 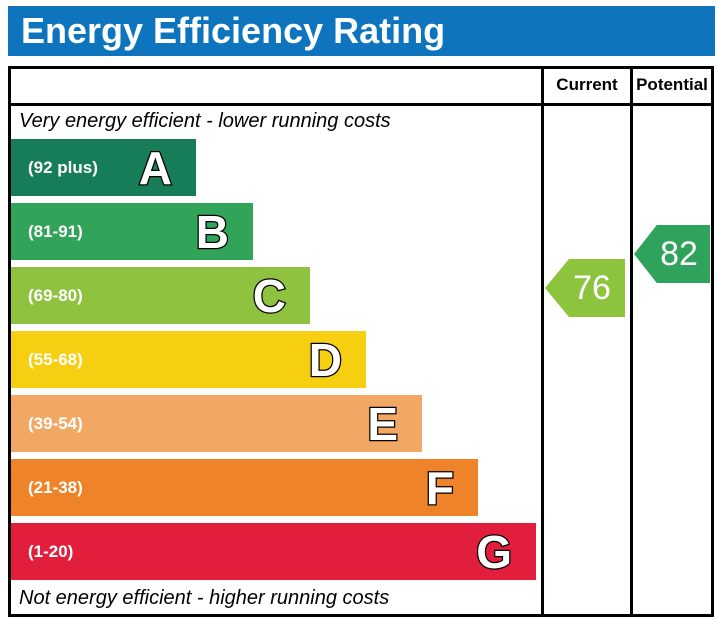 What do you see at coordinates (156, 167) in the screenshot?
I see `band-a-letter: A` at bounding box center [156, 167].